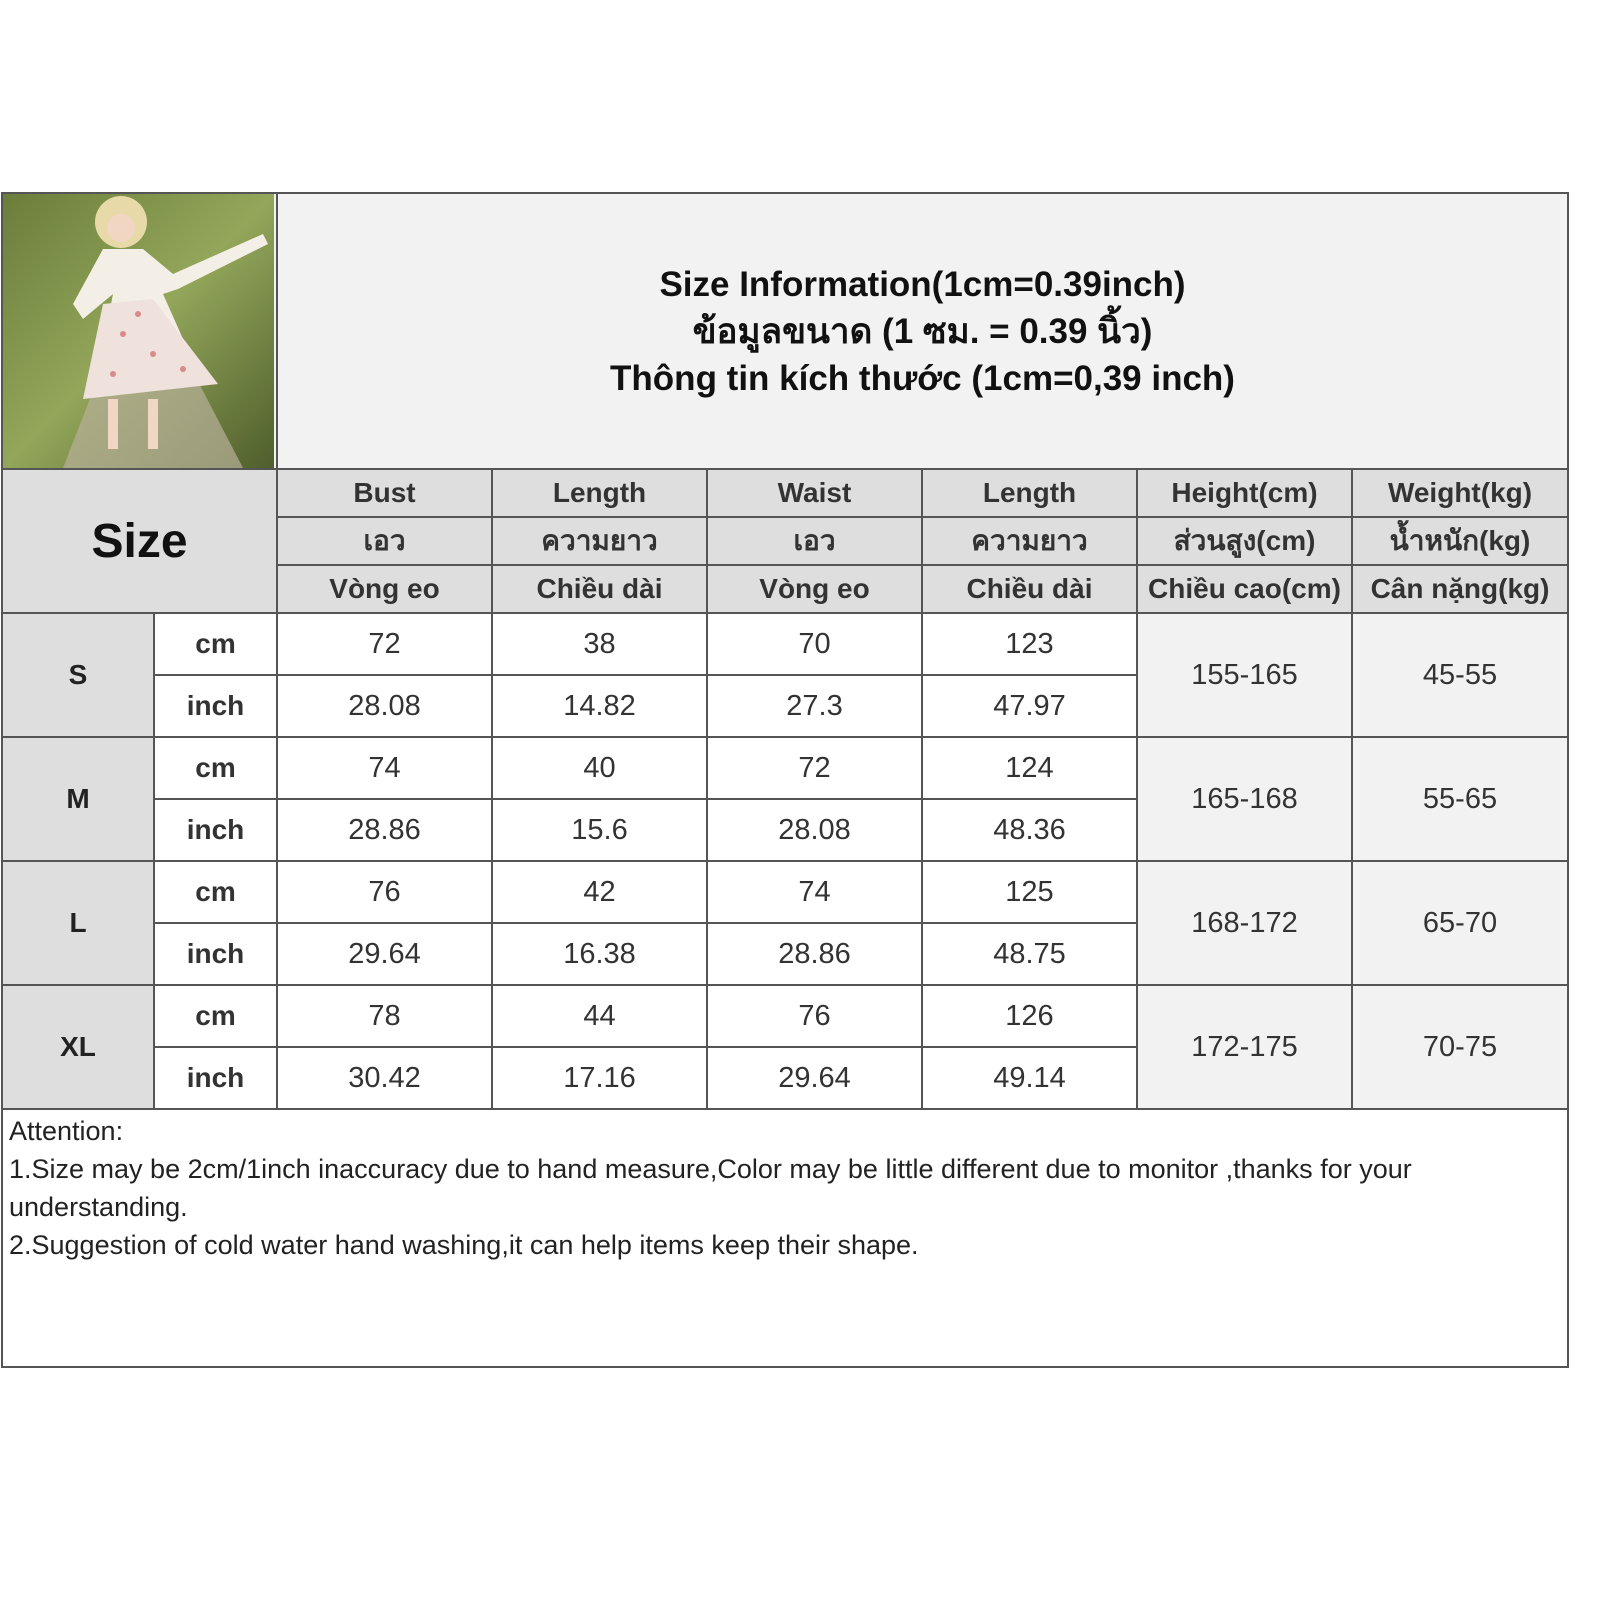  Describe the element at coordinates (922, 284) in the screenshot. I see `title-english: Size Information(1cm=0.39inch)` at that location.